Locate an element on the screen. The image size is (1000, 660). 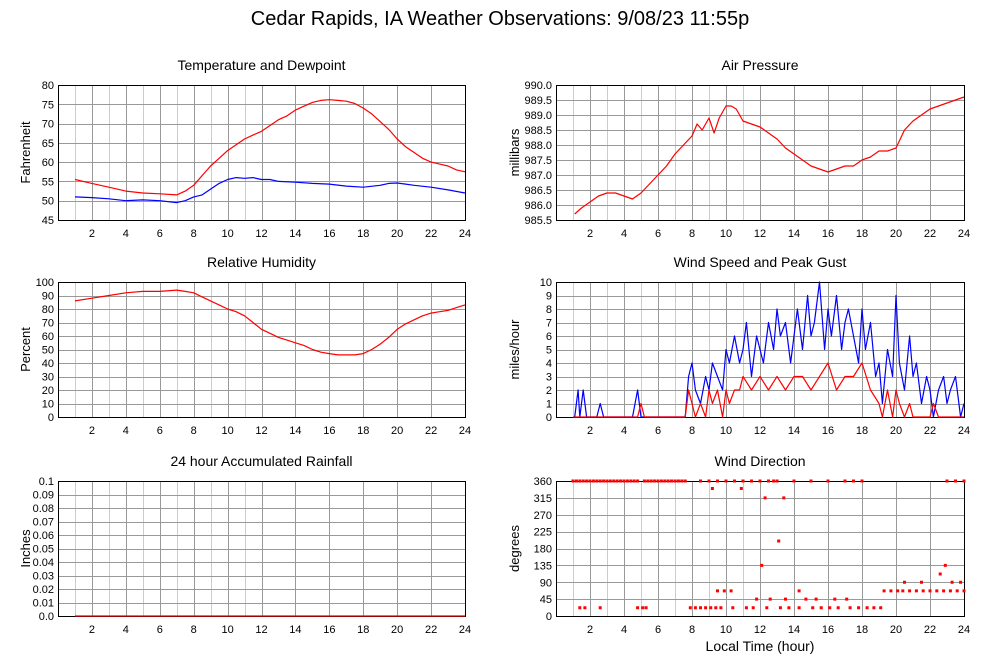
y-tick-label: 20 is located at coordinates (48, 391).